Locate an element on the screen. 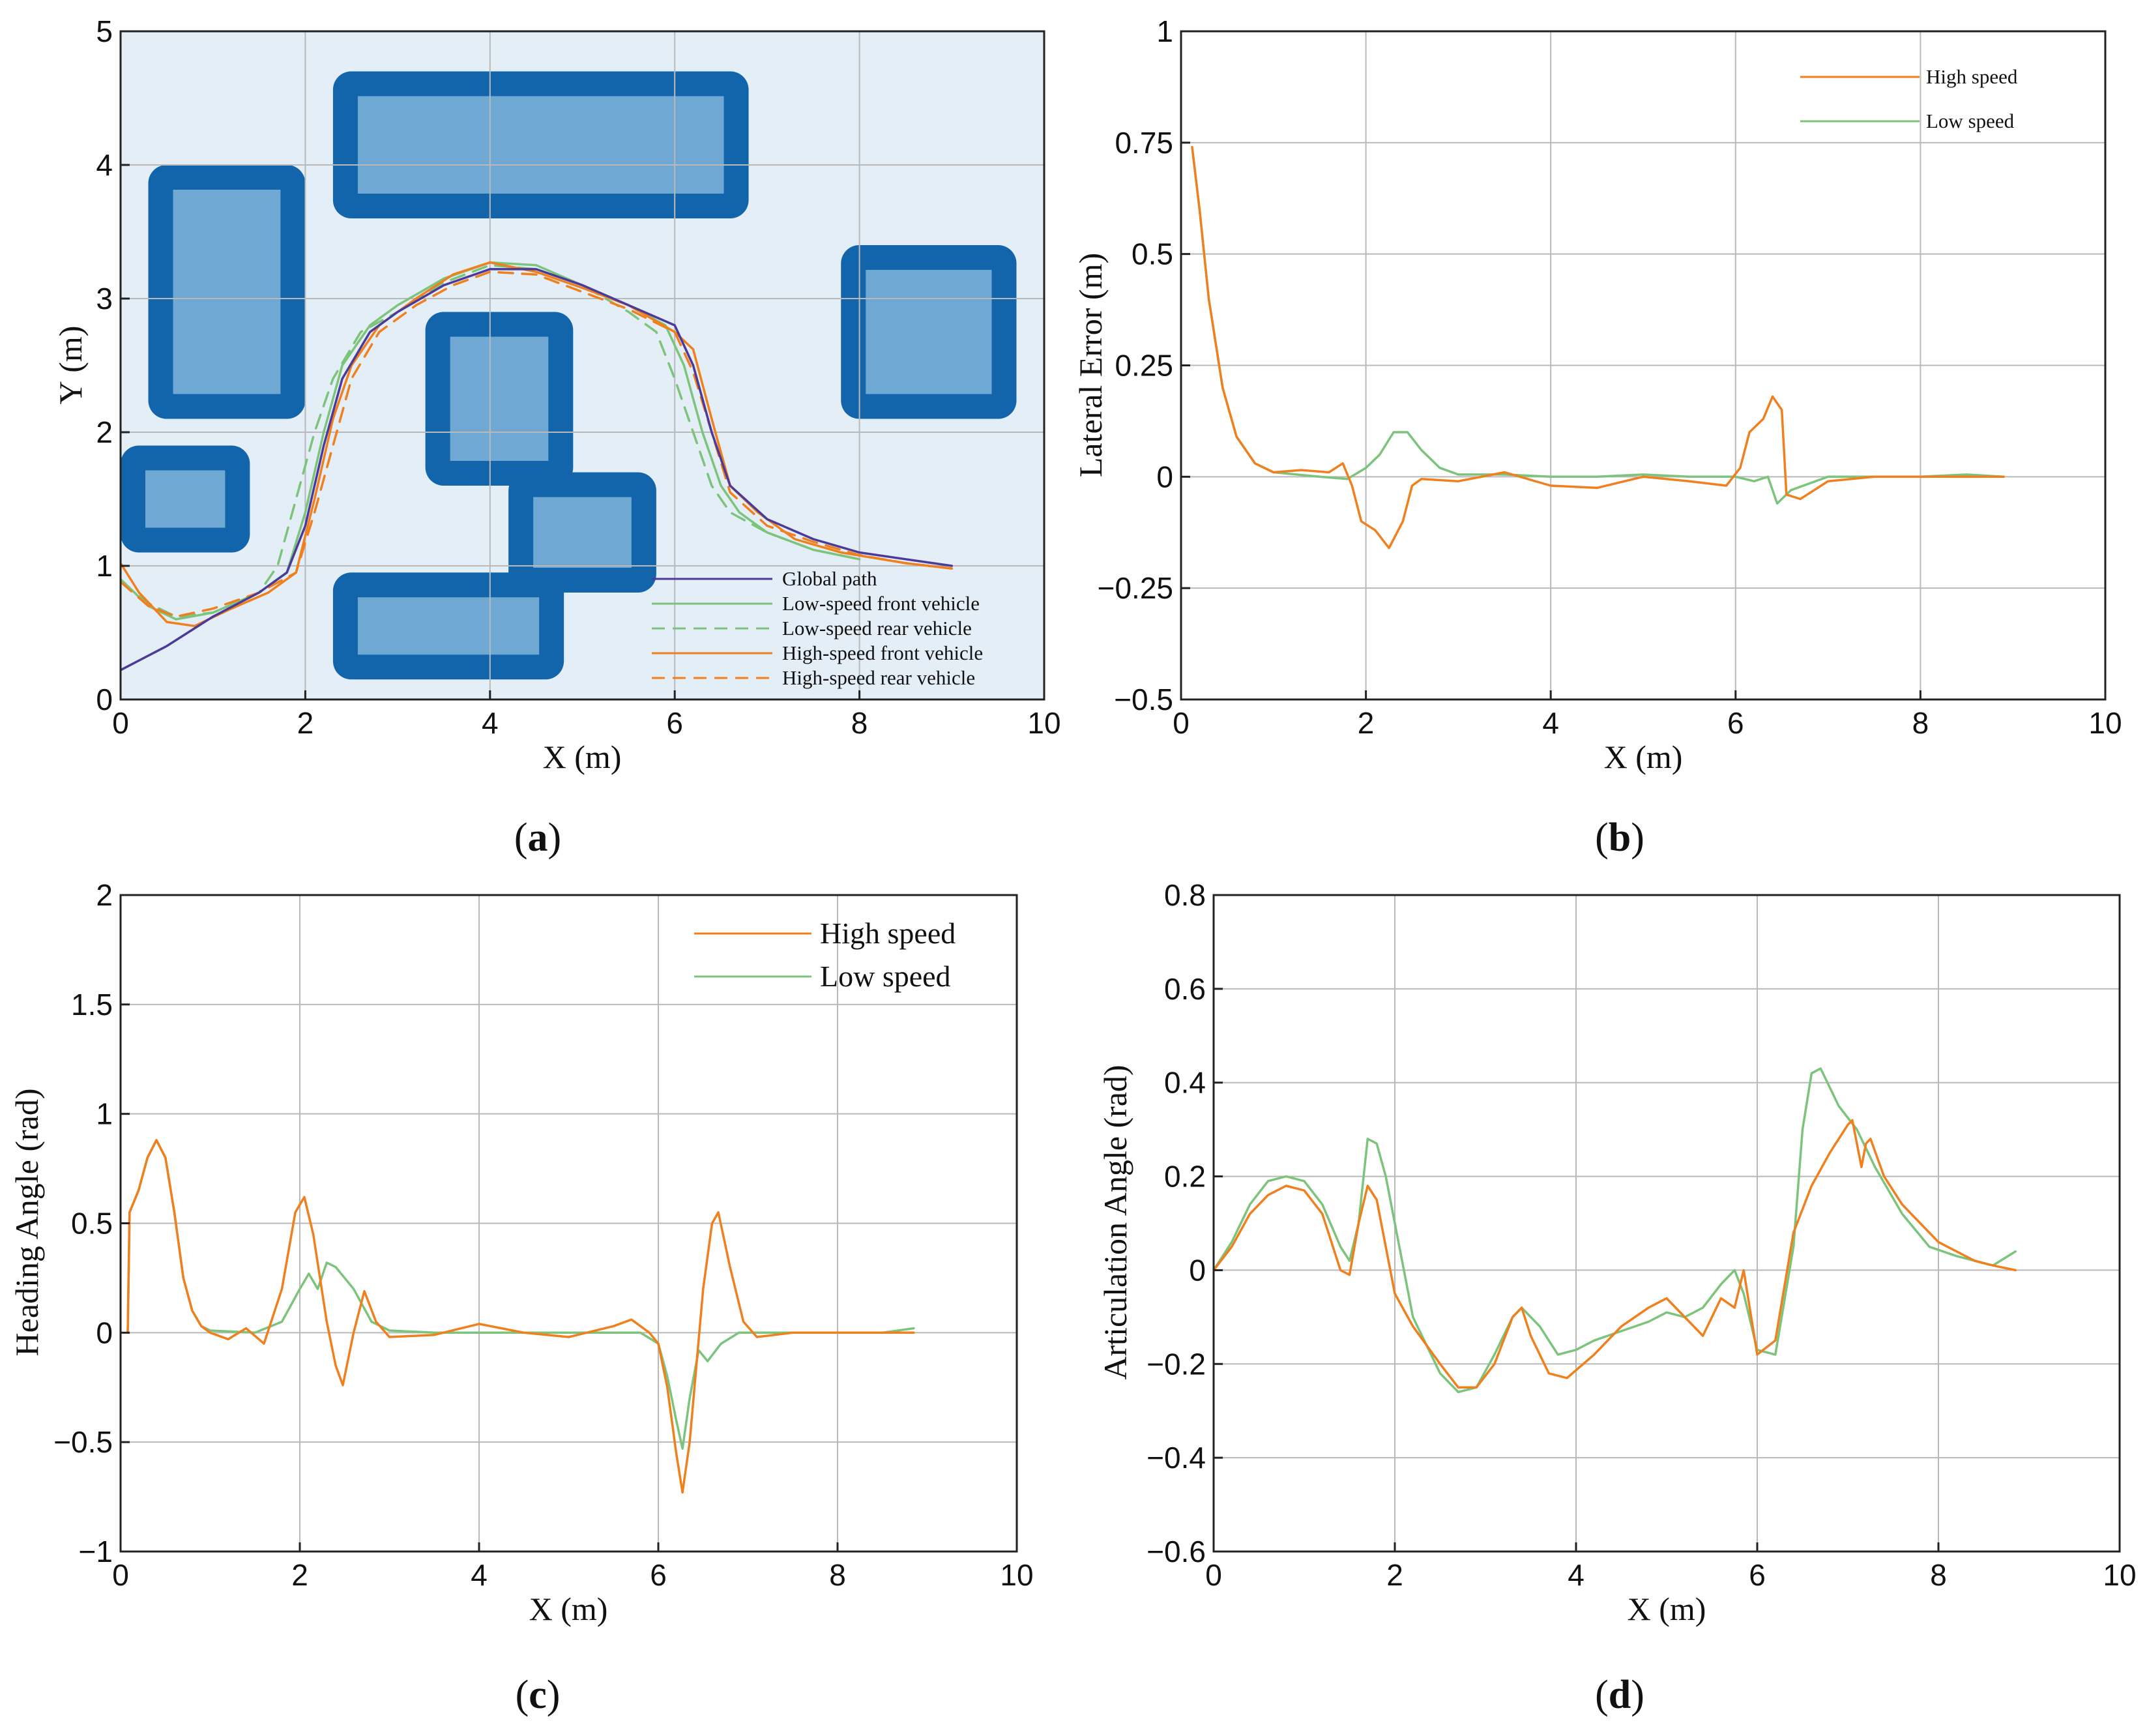 The height and width of the screenshot is (1736, 2147). panel-b-ylabel: Lateral Error (m) is located at coordinates (1090, 365).